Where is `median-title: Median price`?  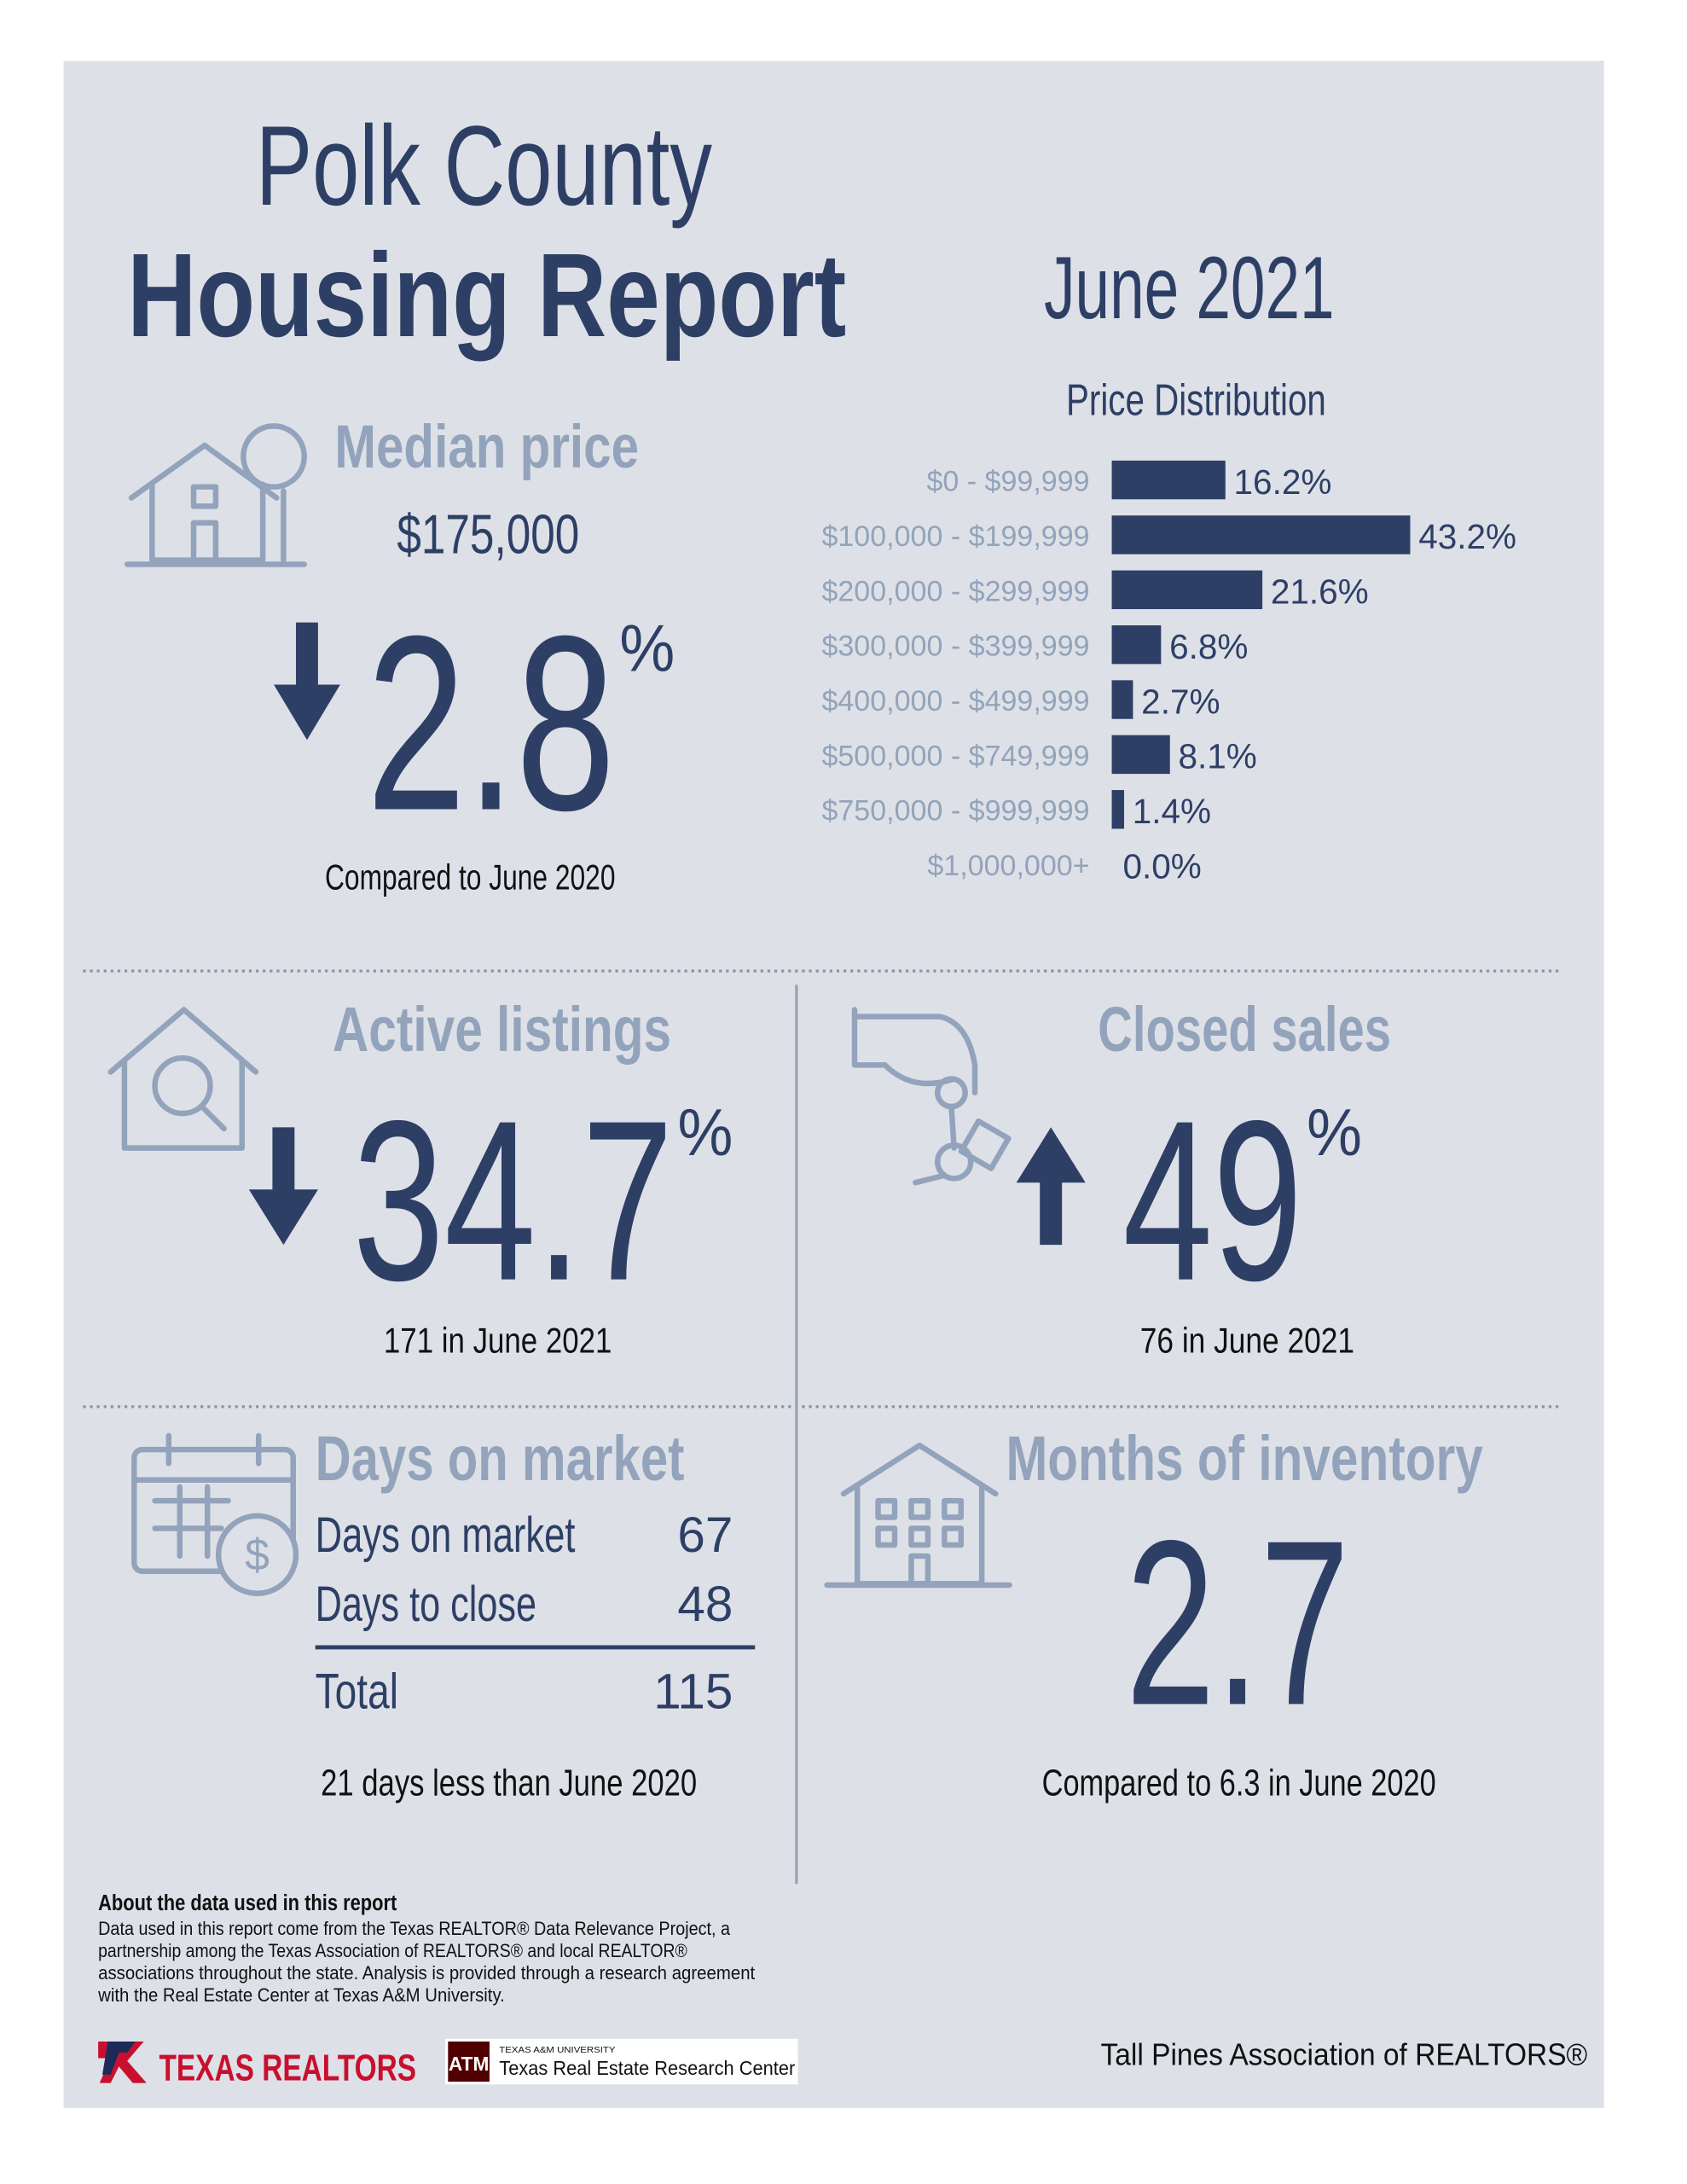 median-title: Median price is located at coordinates (487, 447).